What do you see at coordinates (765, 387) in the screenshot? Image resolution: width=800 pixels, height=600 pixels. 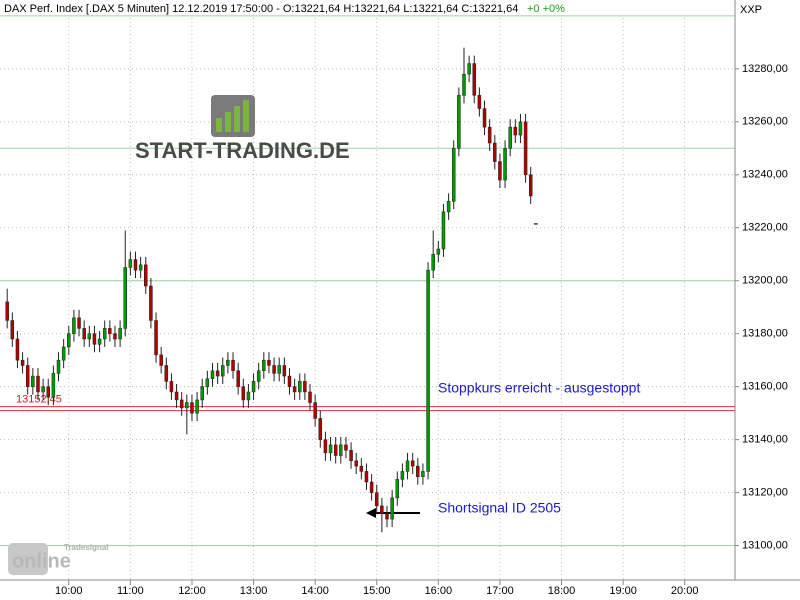 I see `y-tick-label: 13160,00` at bounding box center [765, 387].